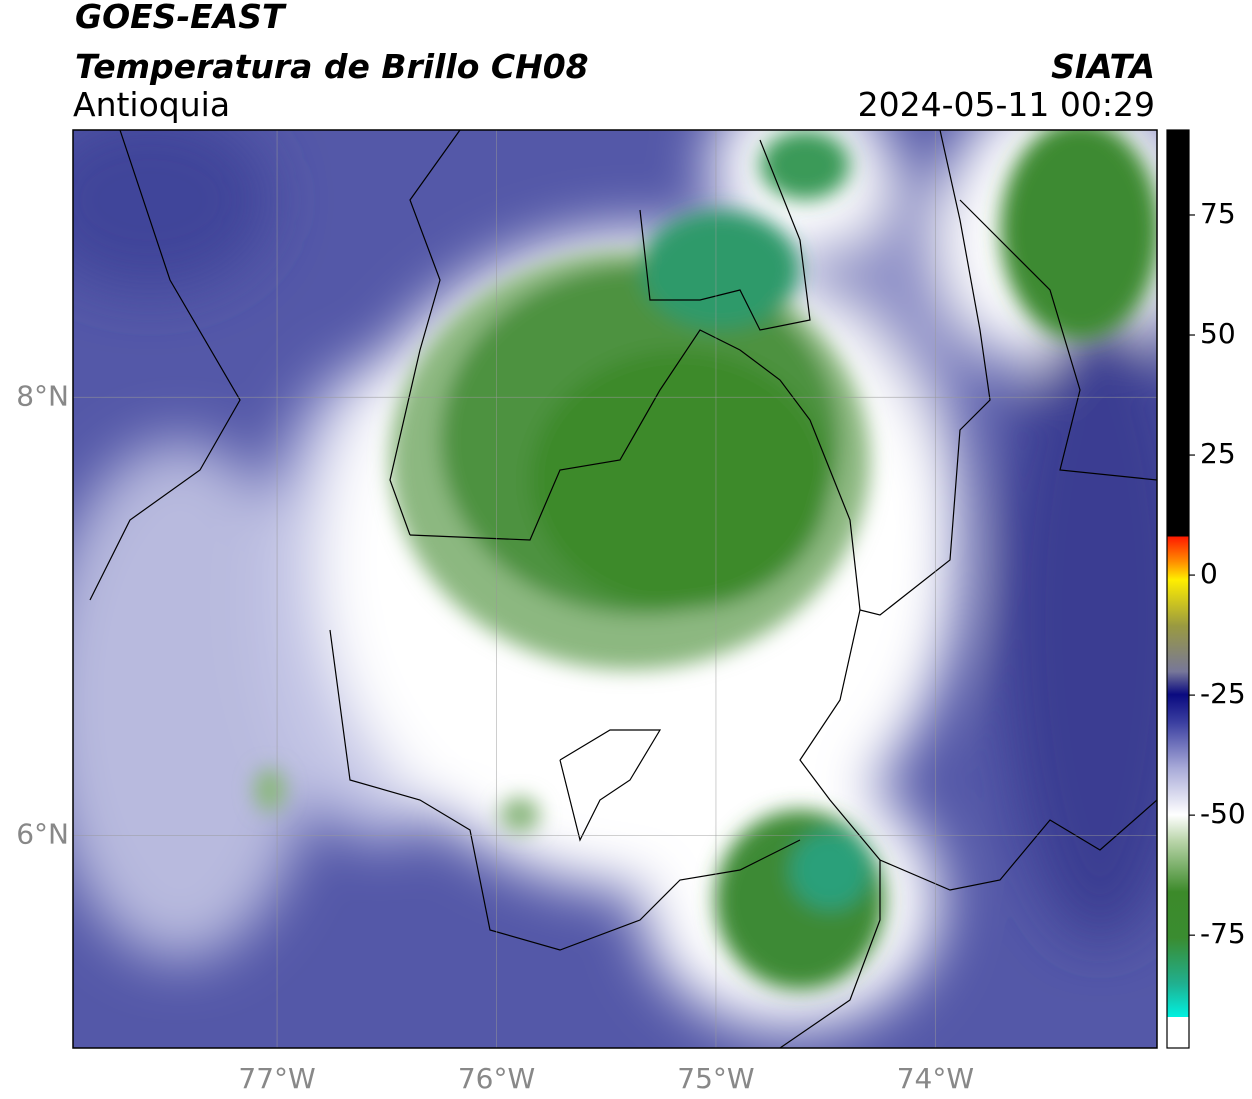 The width and height of the screenshot is (1252, 1099). I want to click on y-tick-label: 8°N, so click(42, 395).